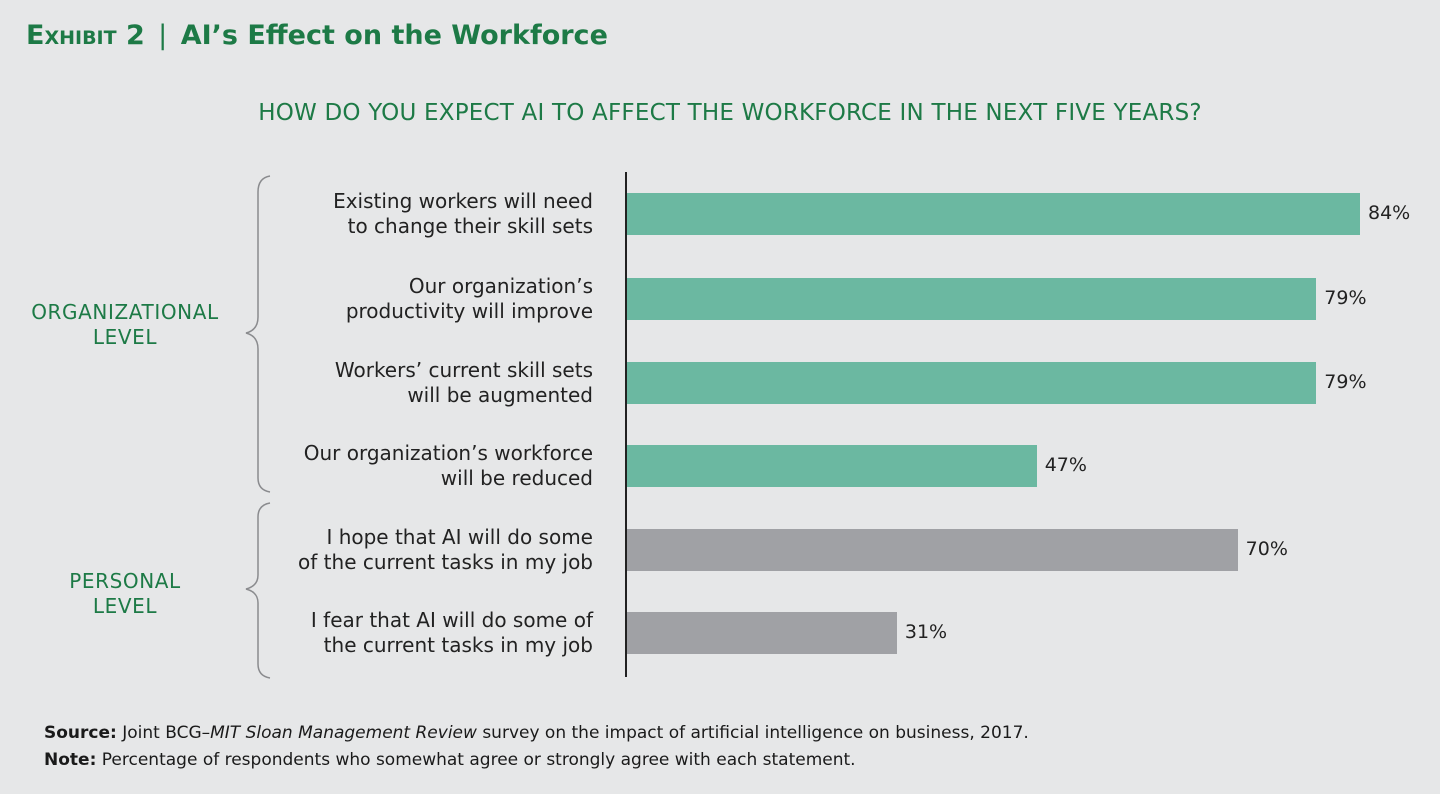 The image size is (1440, 794). What do you see at coordinates (500, 286) in the screenshot?
I see `category-label-line: Our organization’s` at bounding box center [500, 286].